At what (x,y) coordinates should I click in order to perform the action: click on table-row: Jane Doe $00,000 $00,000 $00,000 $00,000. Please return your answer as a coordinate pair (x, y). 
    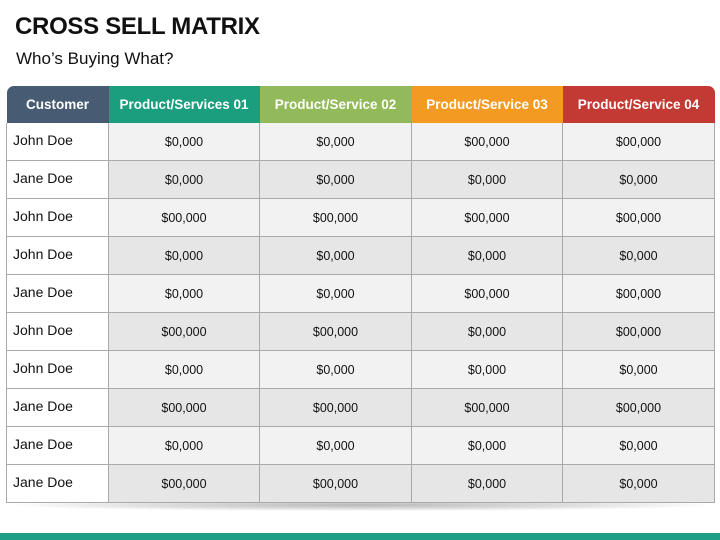
    Looking at the image, I should click on (360, 407).